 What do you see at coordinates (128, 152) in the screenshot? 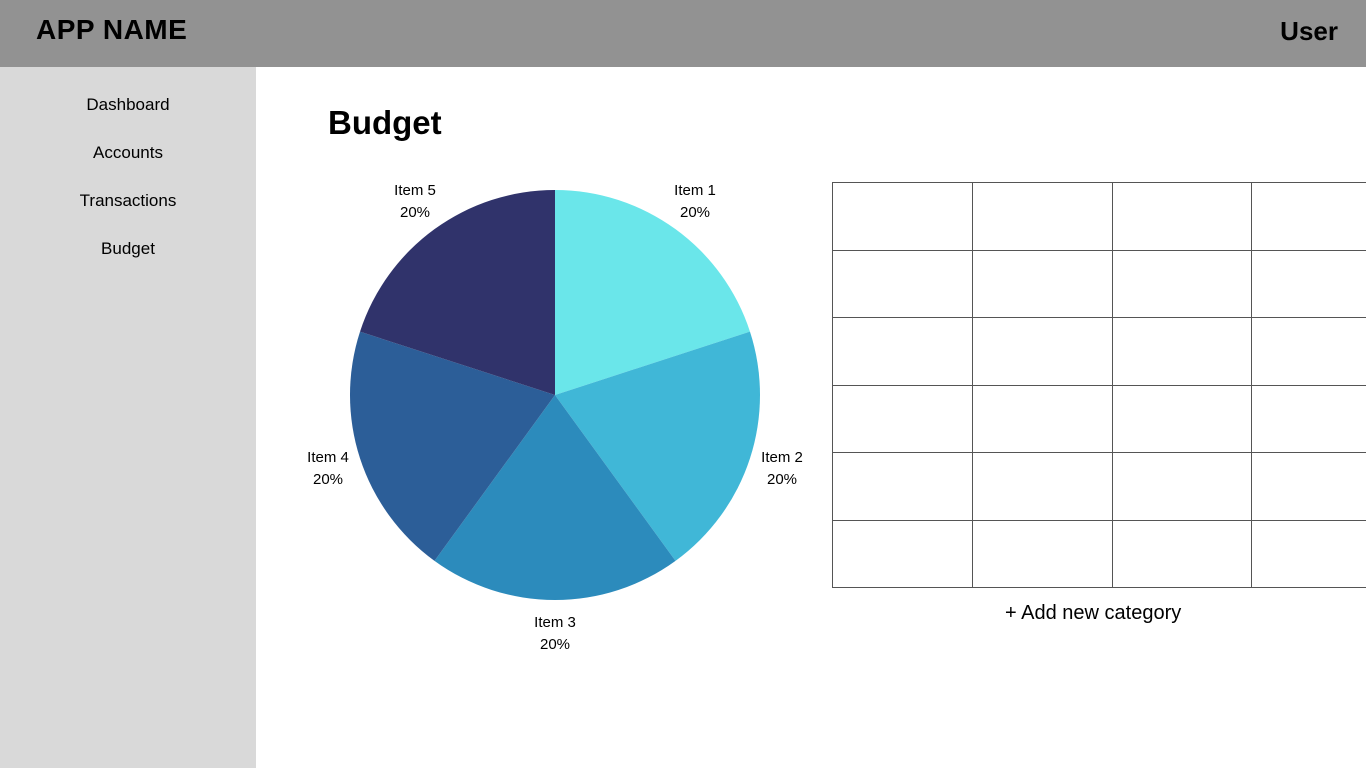
I see `sidebar-item-accounts: Accounts` at bounding box center [128, 152].